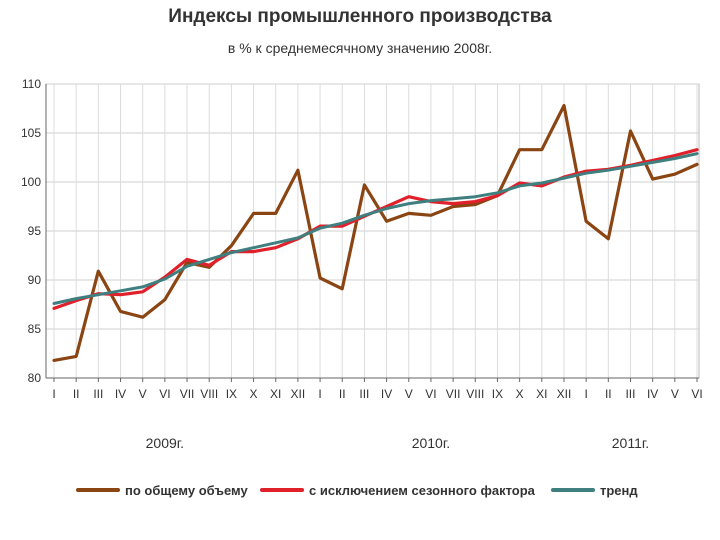  I want to click on chart-subtitle: в % к среднемесячному значению 2008г., so click(360, 48).